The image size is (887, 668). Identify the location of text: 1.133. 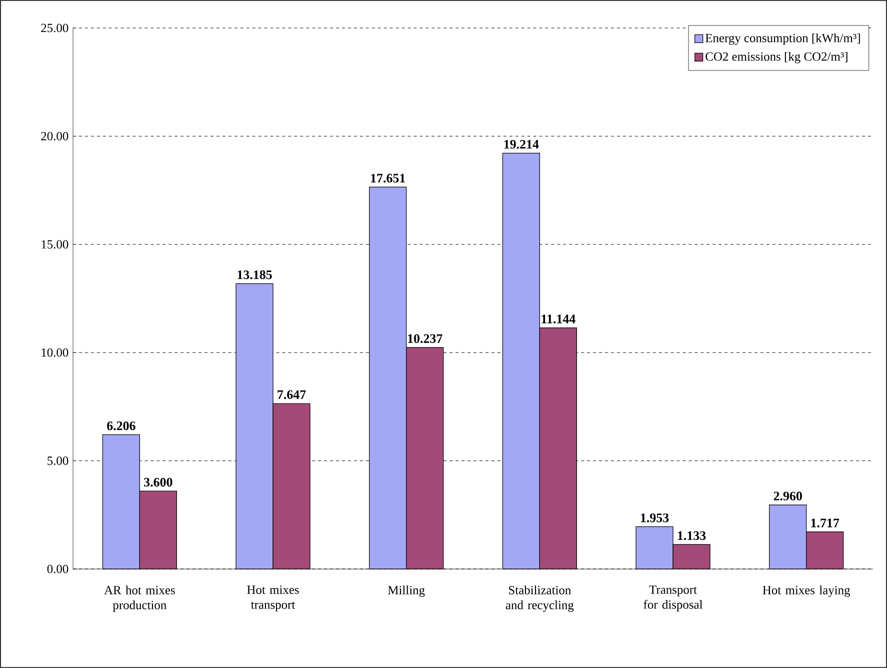
(692, 535).